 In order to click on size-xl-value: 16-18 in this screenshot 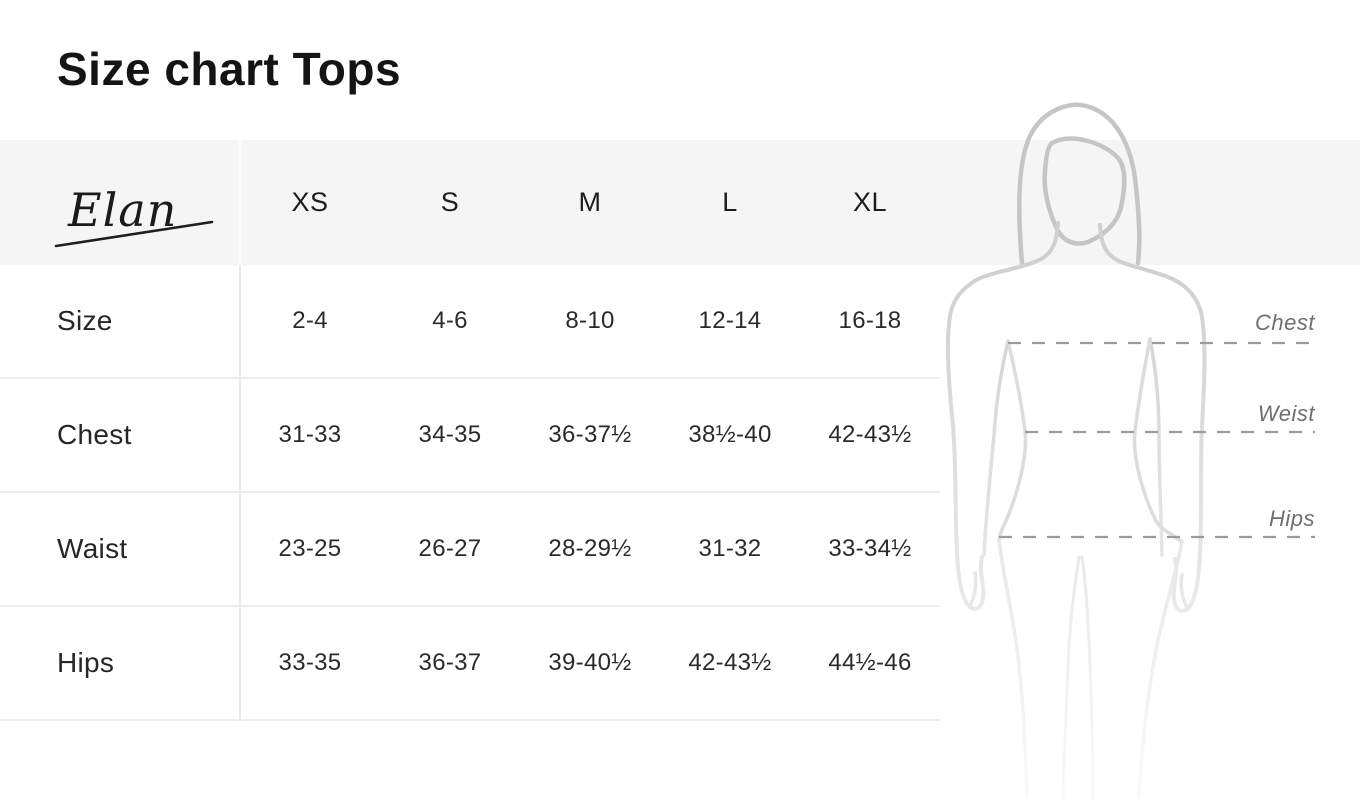, I will do `click(870, 320)`.